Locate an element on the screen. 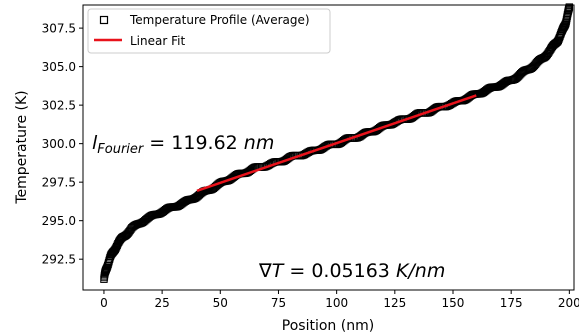 Image resolution: width=579 pixels, height=335 pixels. y-tick-label: 297.5 is located at coordinates (59, 183).